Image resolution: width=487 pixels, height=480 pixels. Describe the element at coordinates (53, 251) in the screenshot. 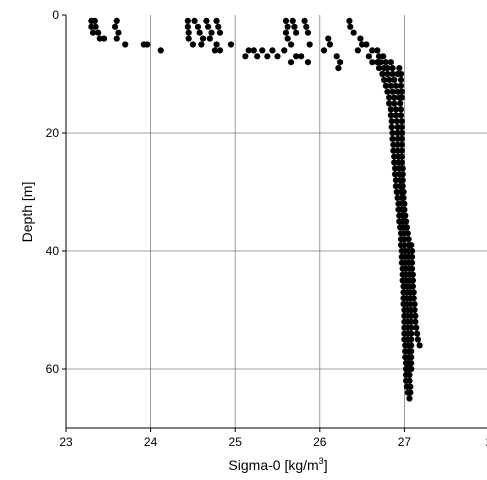

I see `y-tick-label: 40` at that location.